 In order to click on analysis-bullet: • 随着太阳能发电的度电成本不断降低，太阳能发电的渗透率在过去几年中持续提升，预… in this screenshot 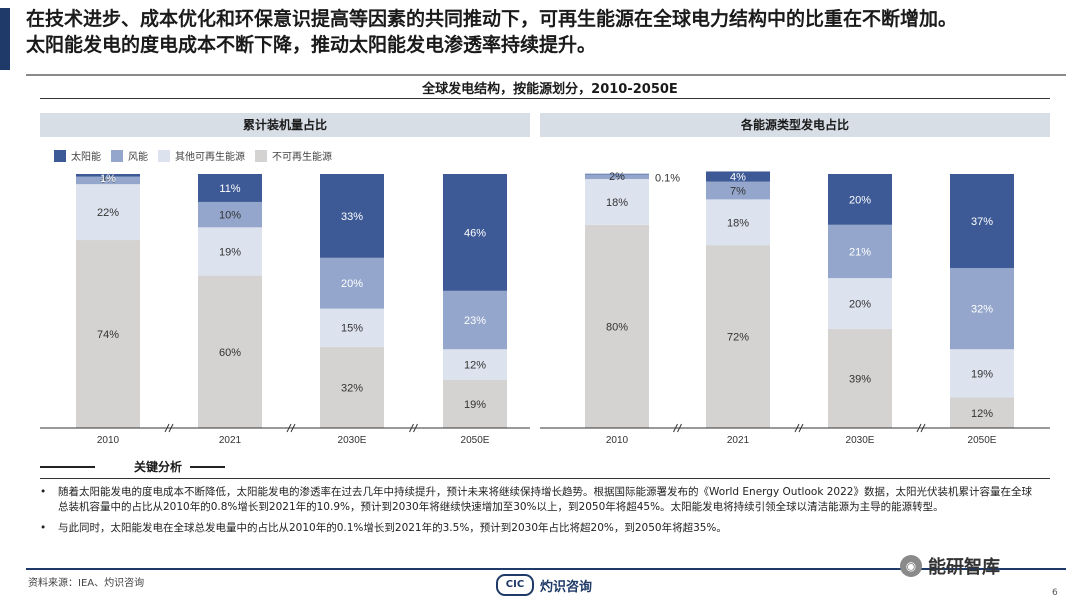, I will do `click(540, 500)`.